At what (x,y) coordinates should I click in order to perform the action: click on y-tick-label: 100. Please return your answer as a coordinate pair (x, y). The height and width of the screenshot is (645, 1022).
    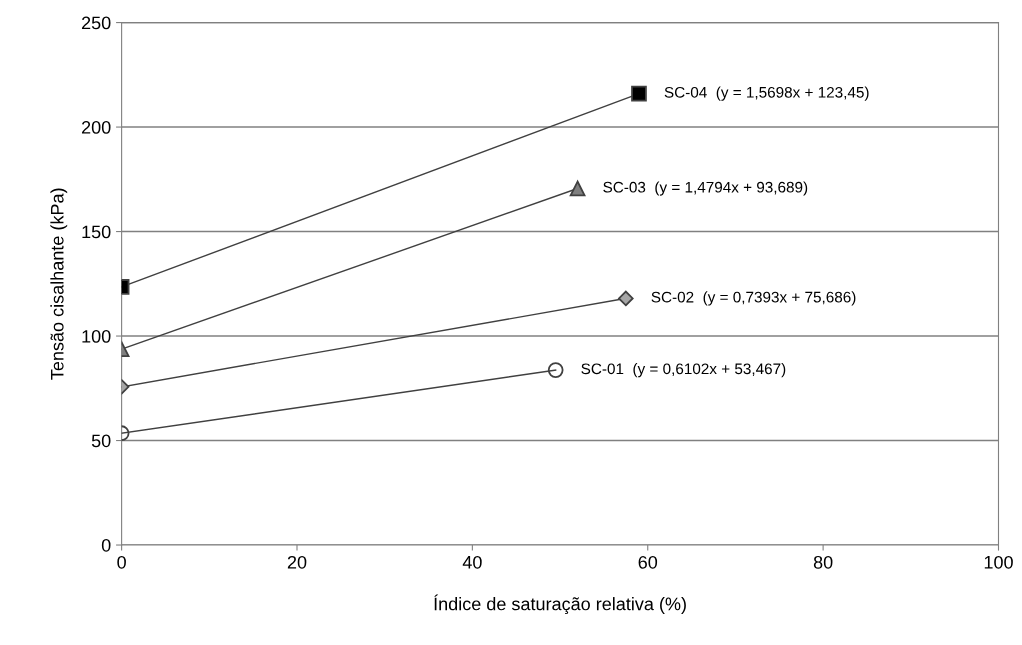
    Looking at the image, I should click on (96, 336).